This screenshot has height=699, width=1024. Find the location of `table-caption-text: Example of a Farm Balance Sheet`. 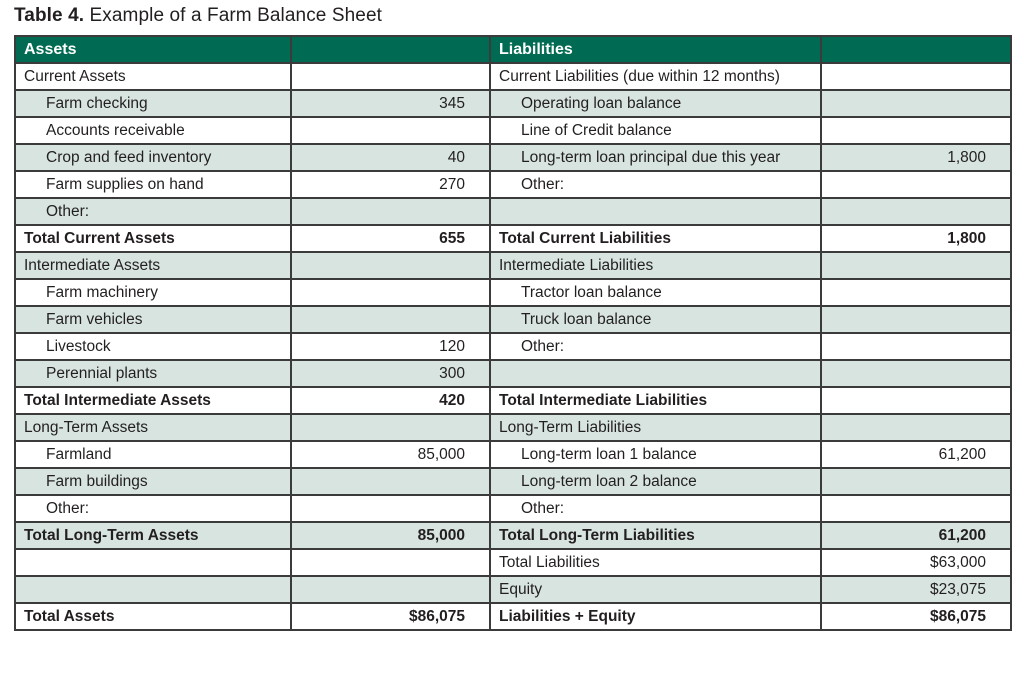

table-caption-text: Example of a Farm Balance Sheet is located at coordinates (233, 15).